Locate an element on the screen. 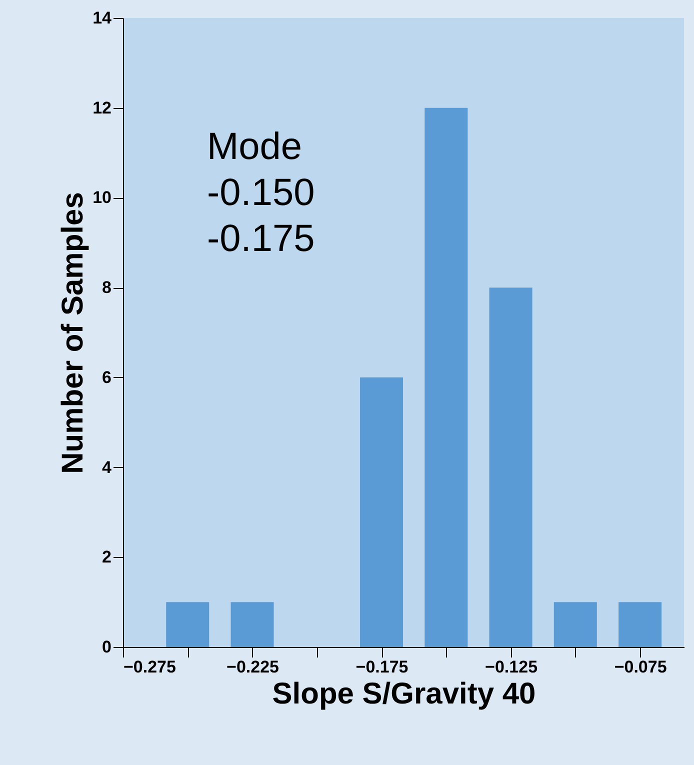 This screenshot has height=765, width=694. y-tick-label: 14 is located at coordinates (102, 18).